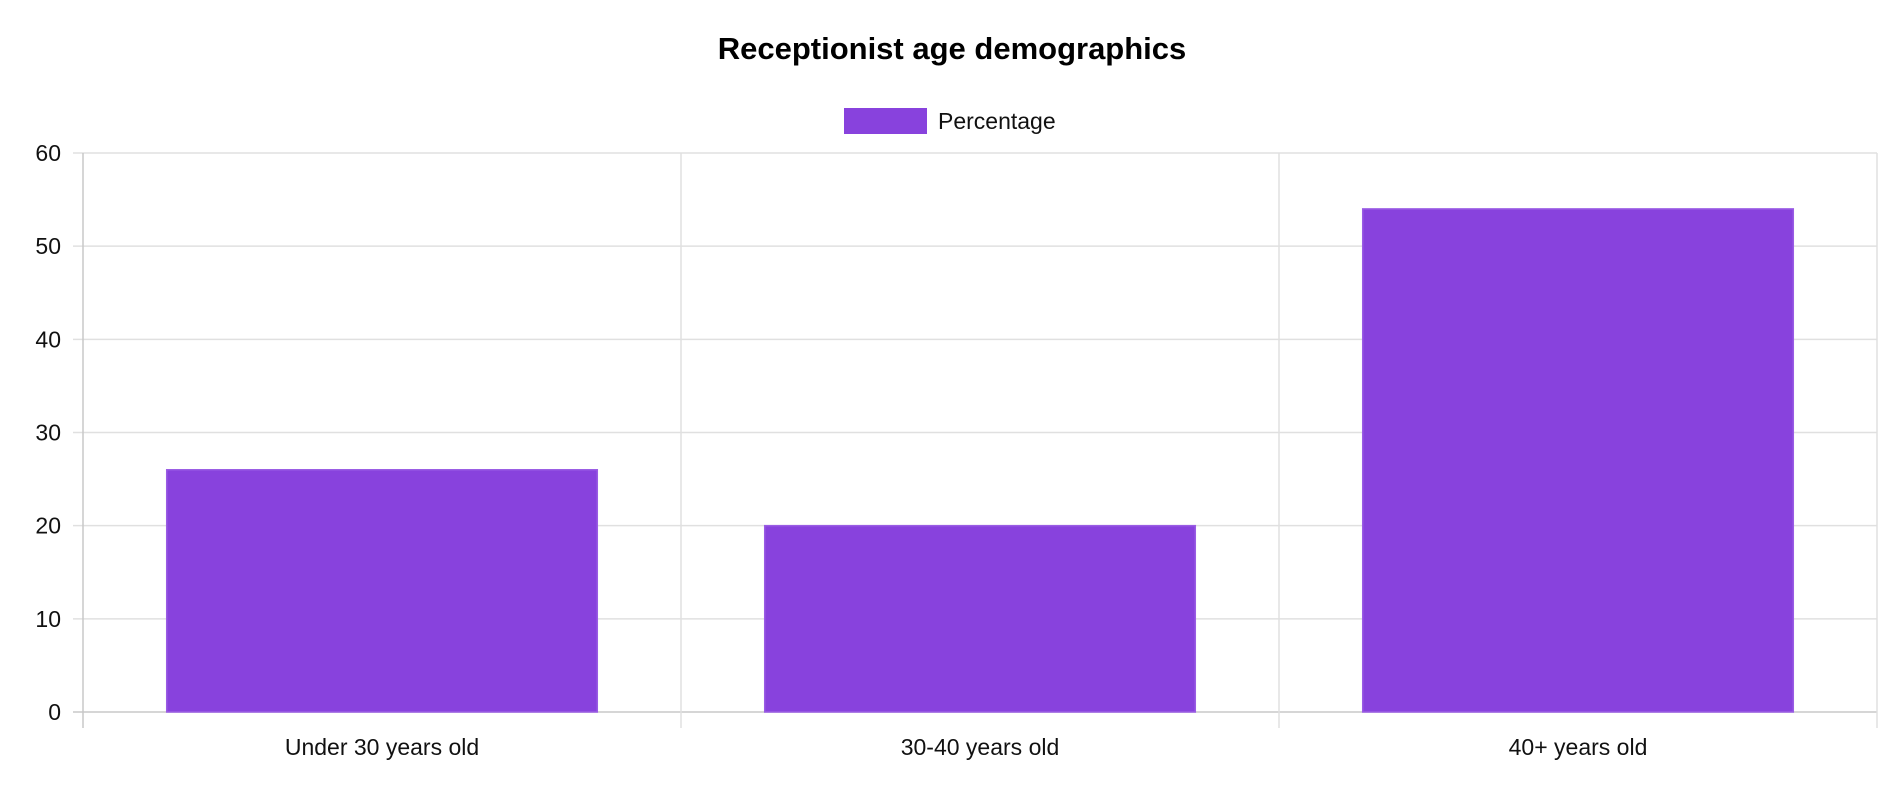  Describe the element at coordinates (980, 747) in the screenshot. I see `x-tick-label: 30-40 years old` at that location.